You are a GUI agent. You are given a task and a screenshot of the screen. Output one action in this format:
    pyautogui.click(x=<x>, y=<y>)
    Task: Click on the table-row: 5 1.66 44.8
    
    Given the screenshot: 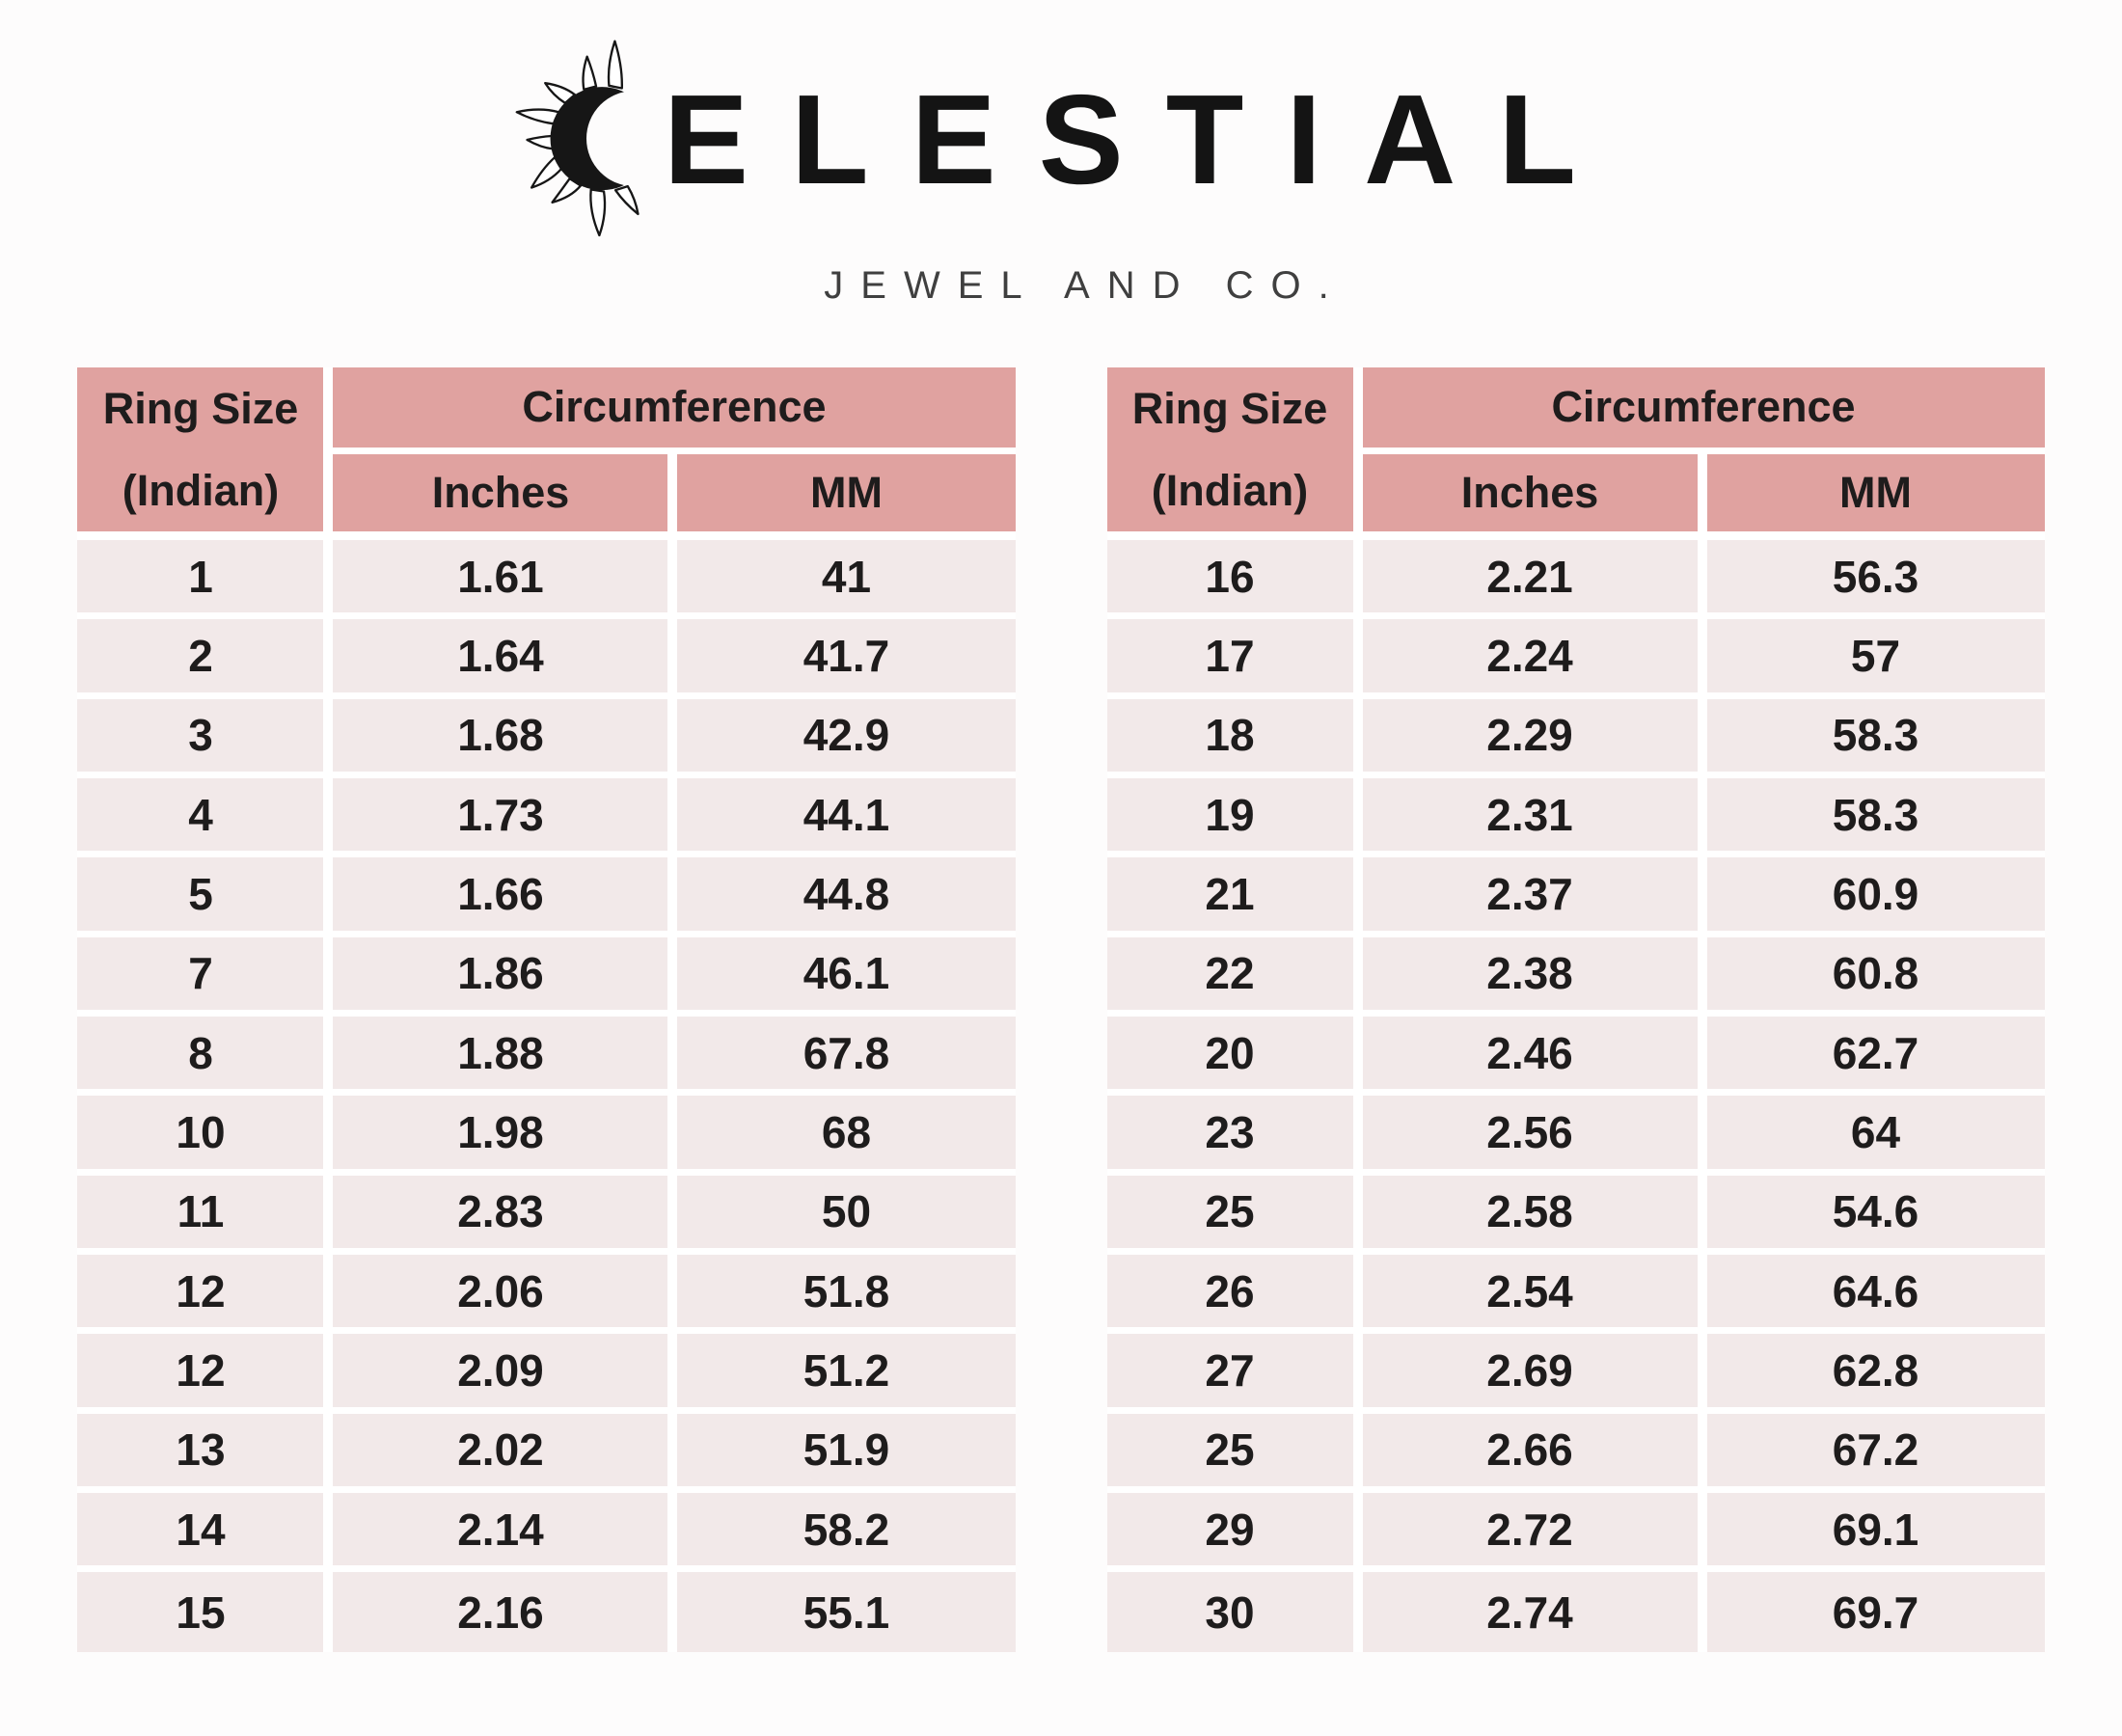 What is the action you would take?
    pyautogui.click(x=547, y=897)
    